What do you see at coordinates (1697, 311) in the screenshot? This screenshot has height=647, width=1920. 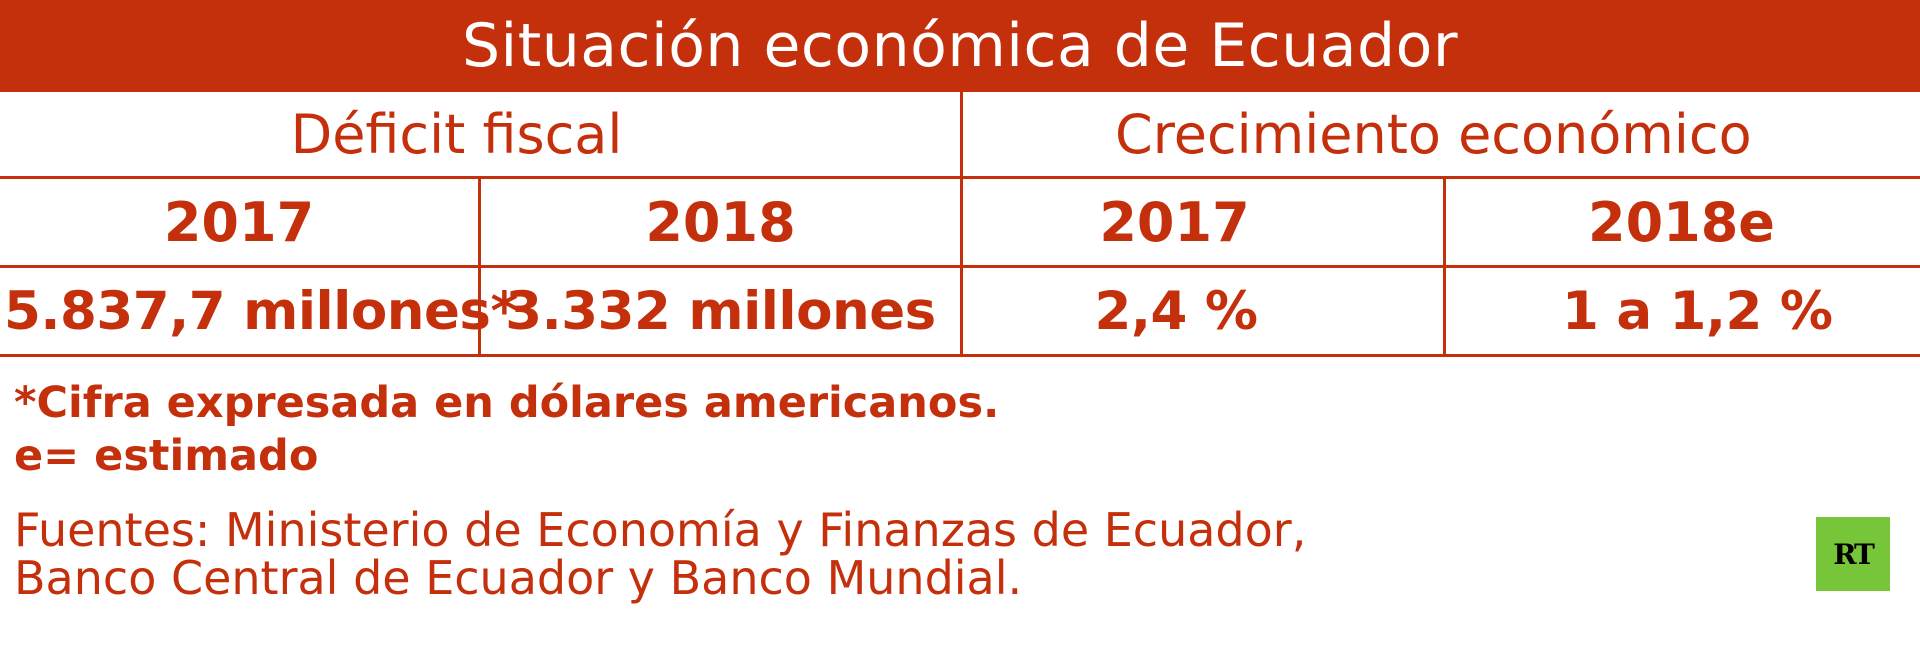 I see `value-growth-2018e: 1 a 1,2 %` at bounding box center [1697, 311].